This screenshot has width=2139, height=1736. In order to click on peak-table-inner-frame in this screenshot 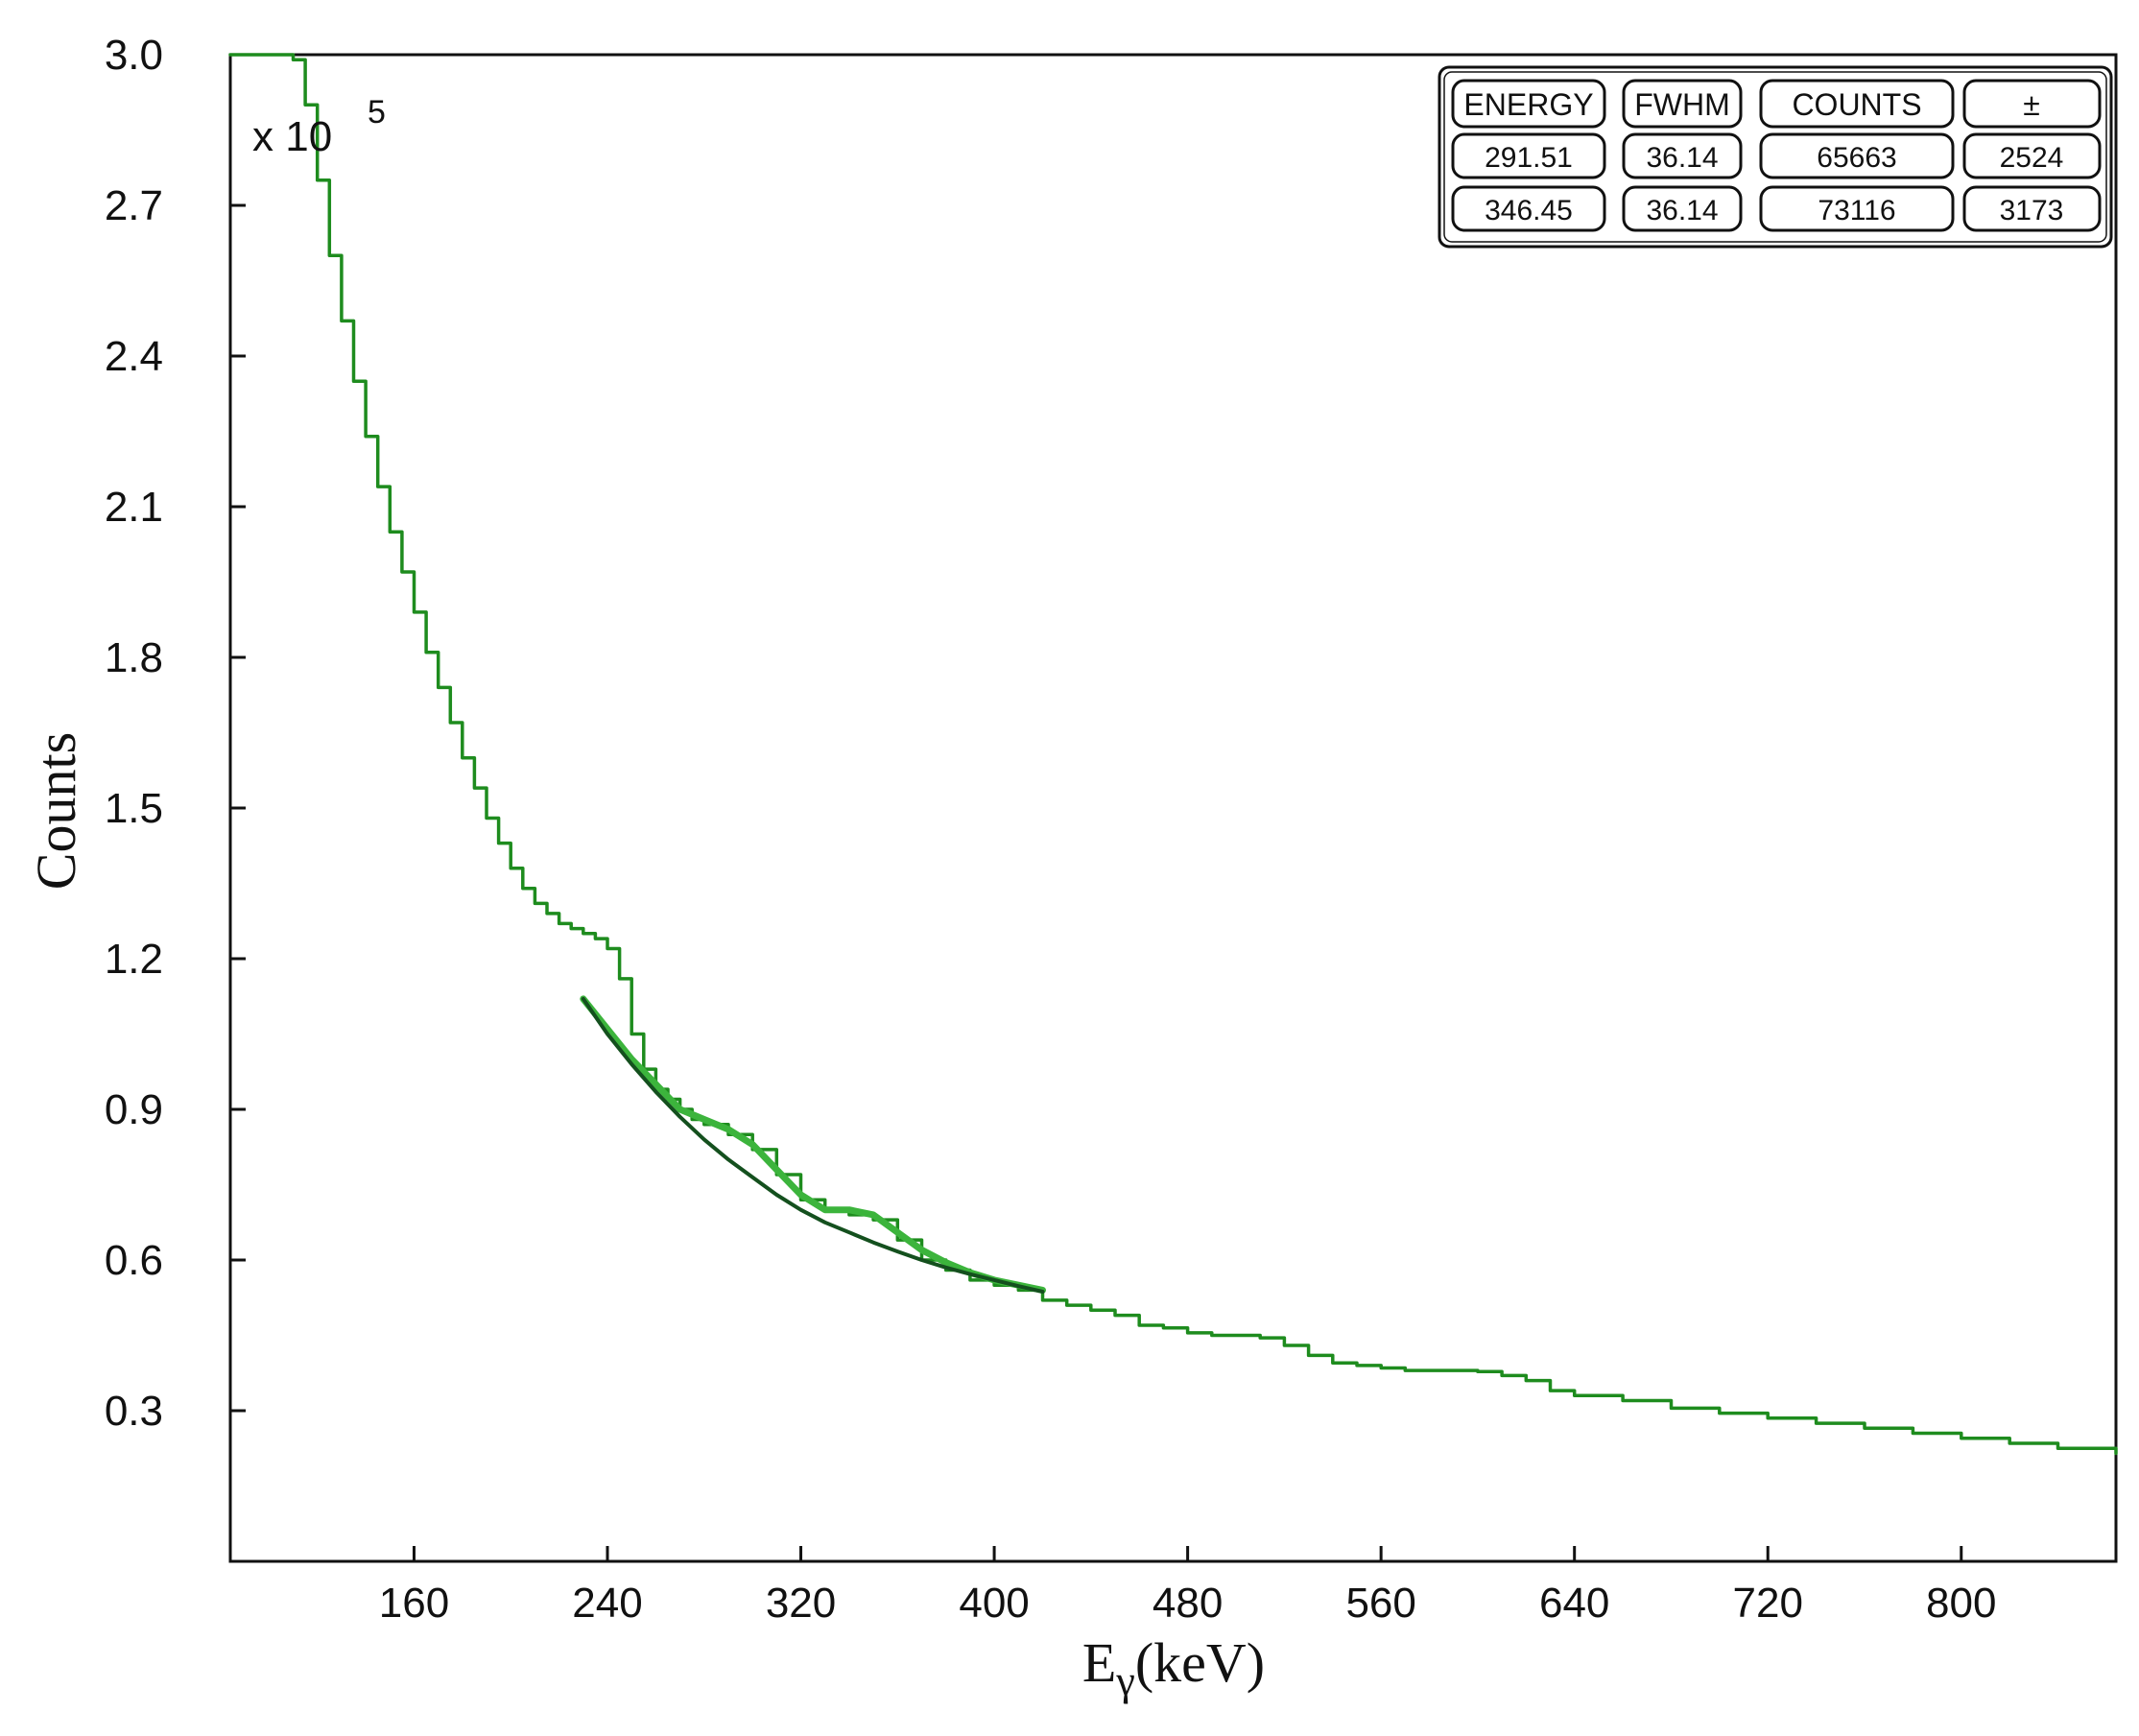, I will do `click(1775, 157)`.